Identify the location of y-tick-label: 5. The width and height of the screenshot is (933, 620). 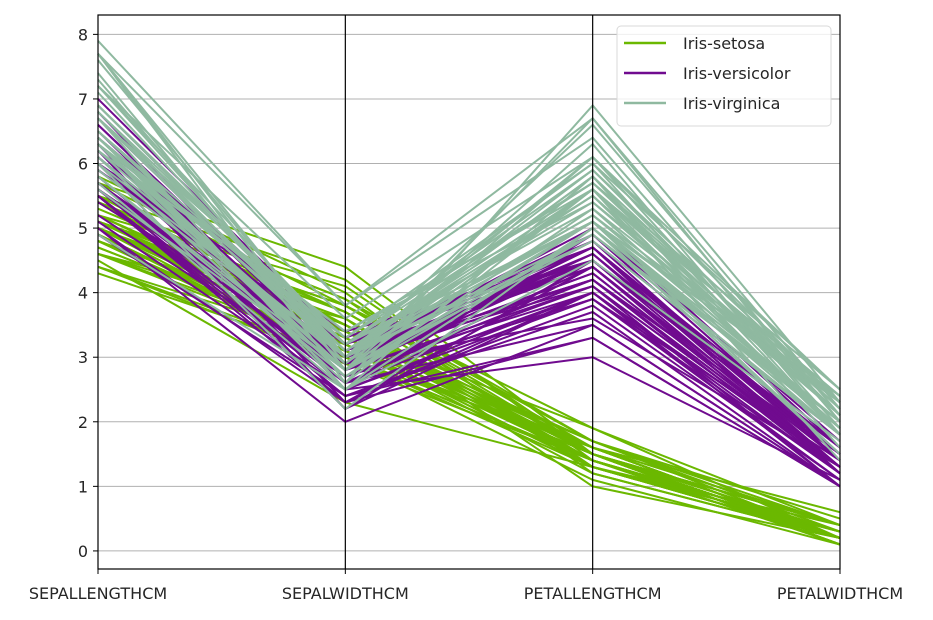
(83, 228).